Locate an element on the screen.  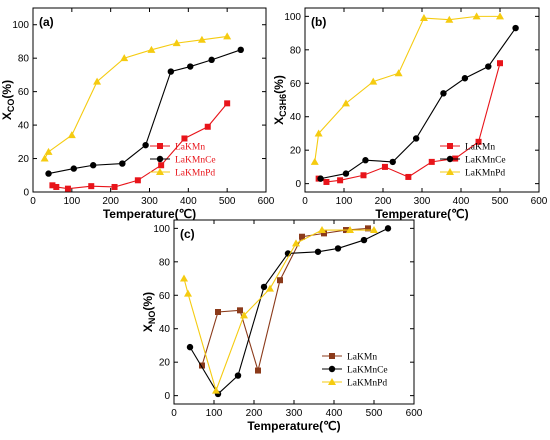
y-axis-title: XC3H6(%) is located at coordinates (280, 100).